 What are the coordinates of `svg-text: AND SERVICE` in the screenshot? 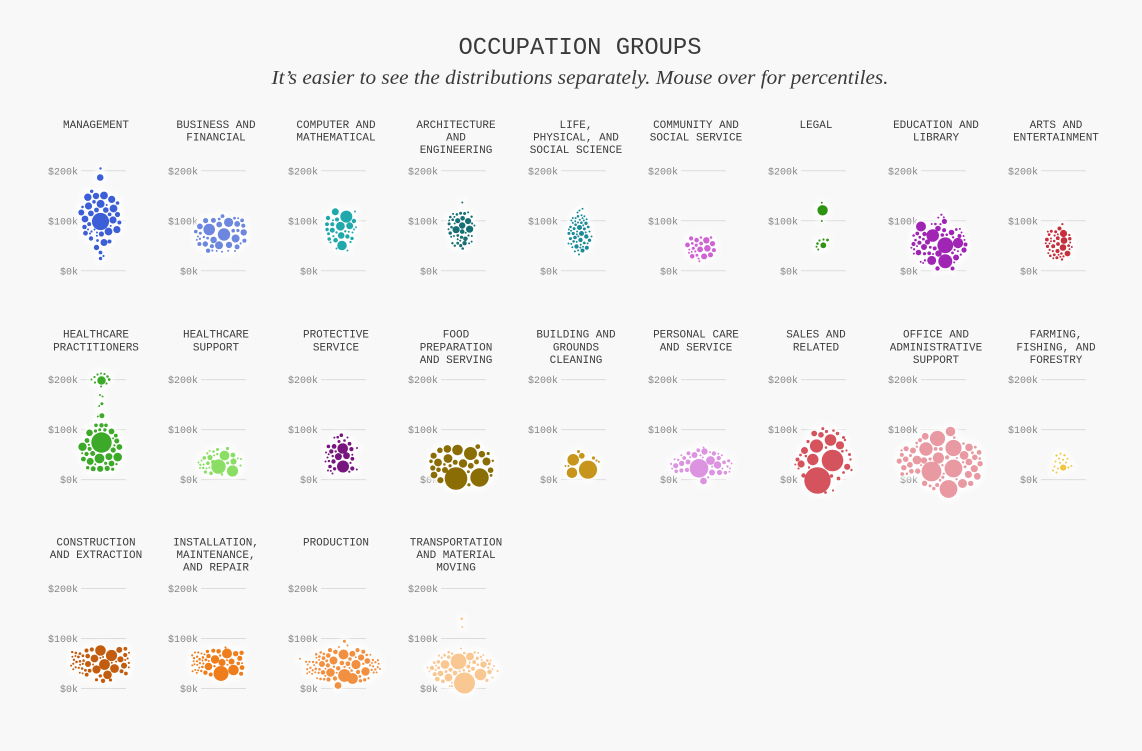 It's located at (696, 348).